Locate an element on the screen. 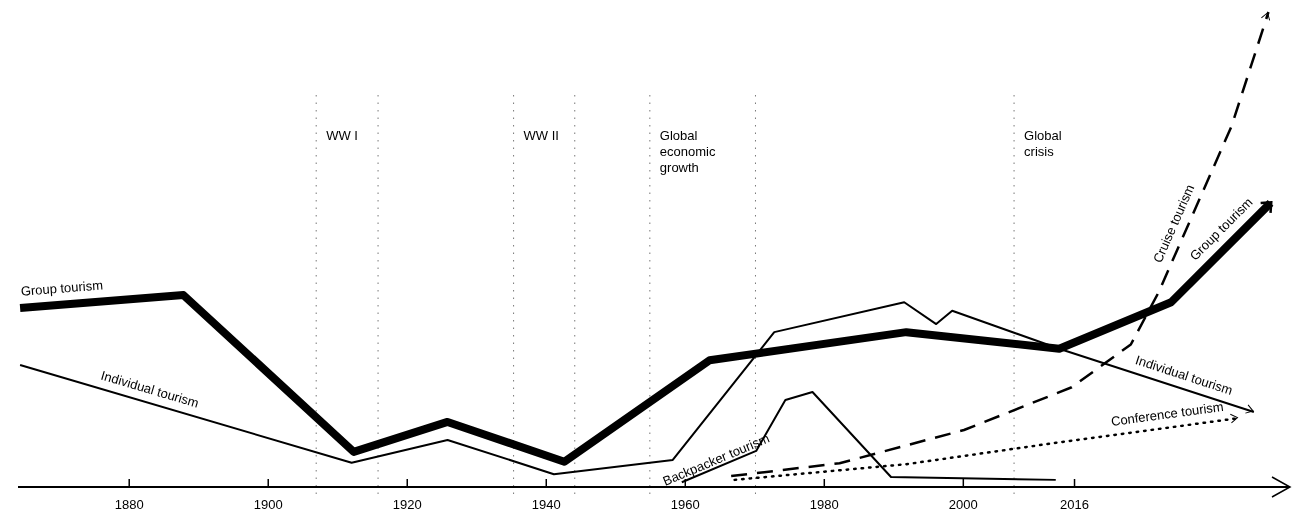 Image resolution: width=1296 pixels, height=528 pixels. x-tick-label: 1960 is located at coordinates (685, 504).